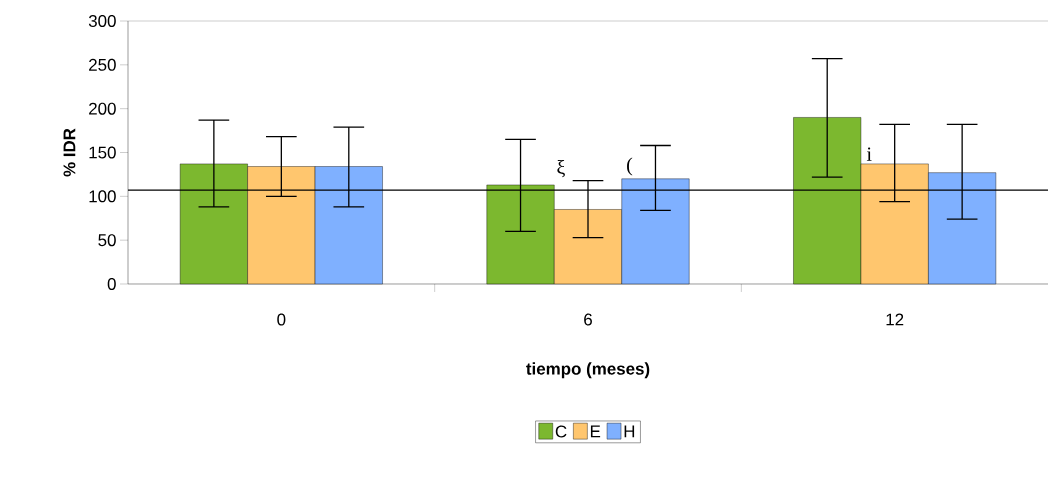 The image size is (1048, 494). What do you see at coordinates (281, 319) in the screenshot?
I see `x-tick-label: 0` at bounding box center [281, 319].